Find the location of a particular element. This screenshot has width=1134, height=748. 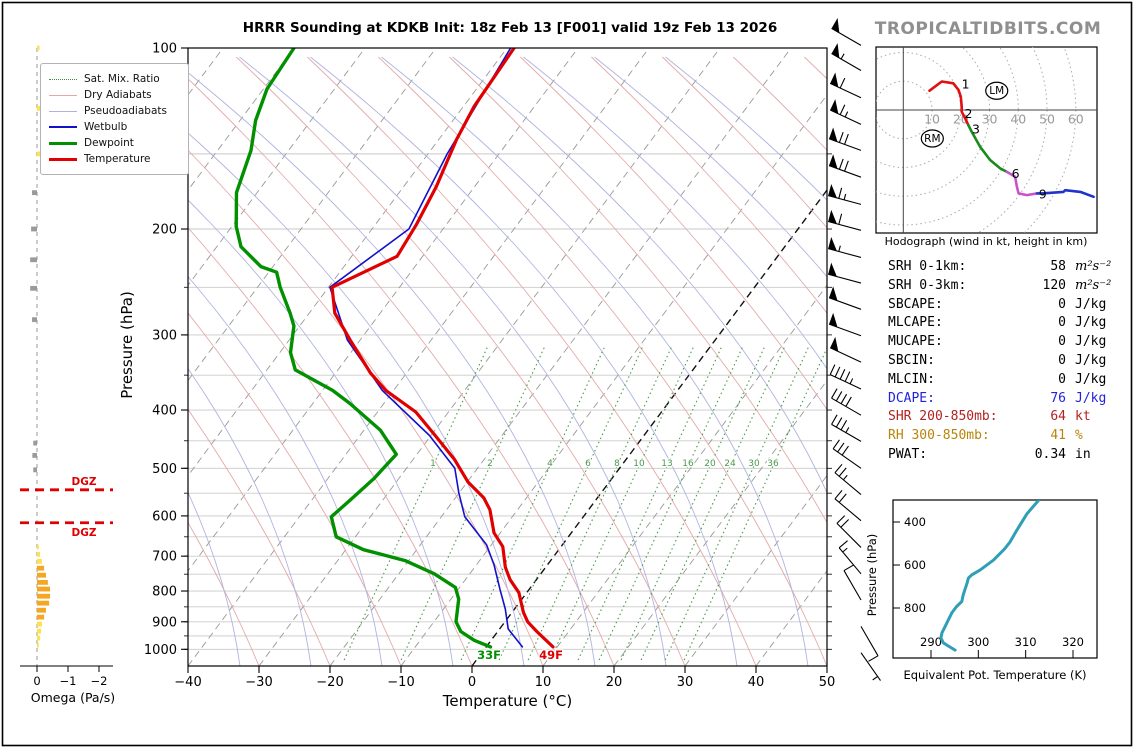

stat-label: SRH 0-1km: is located at coordinates (927, 266).